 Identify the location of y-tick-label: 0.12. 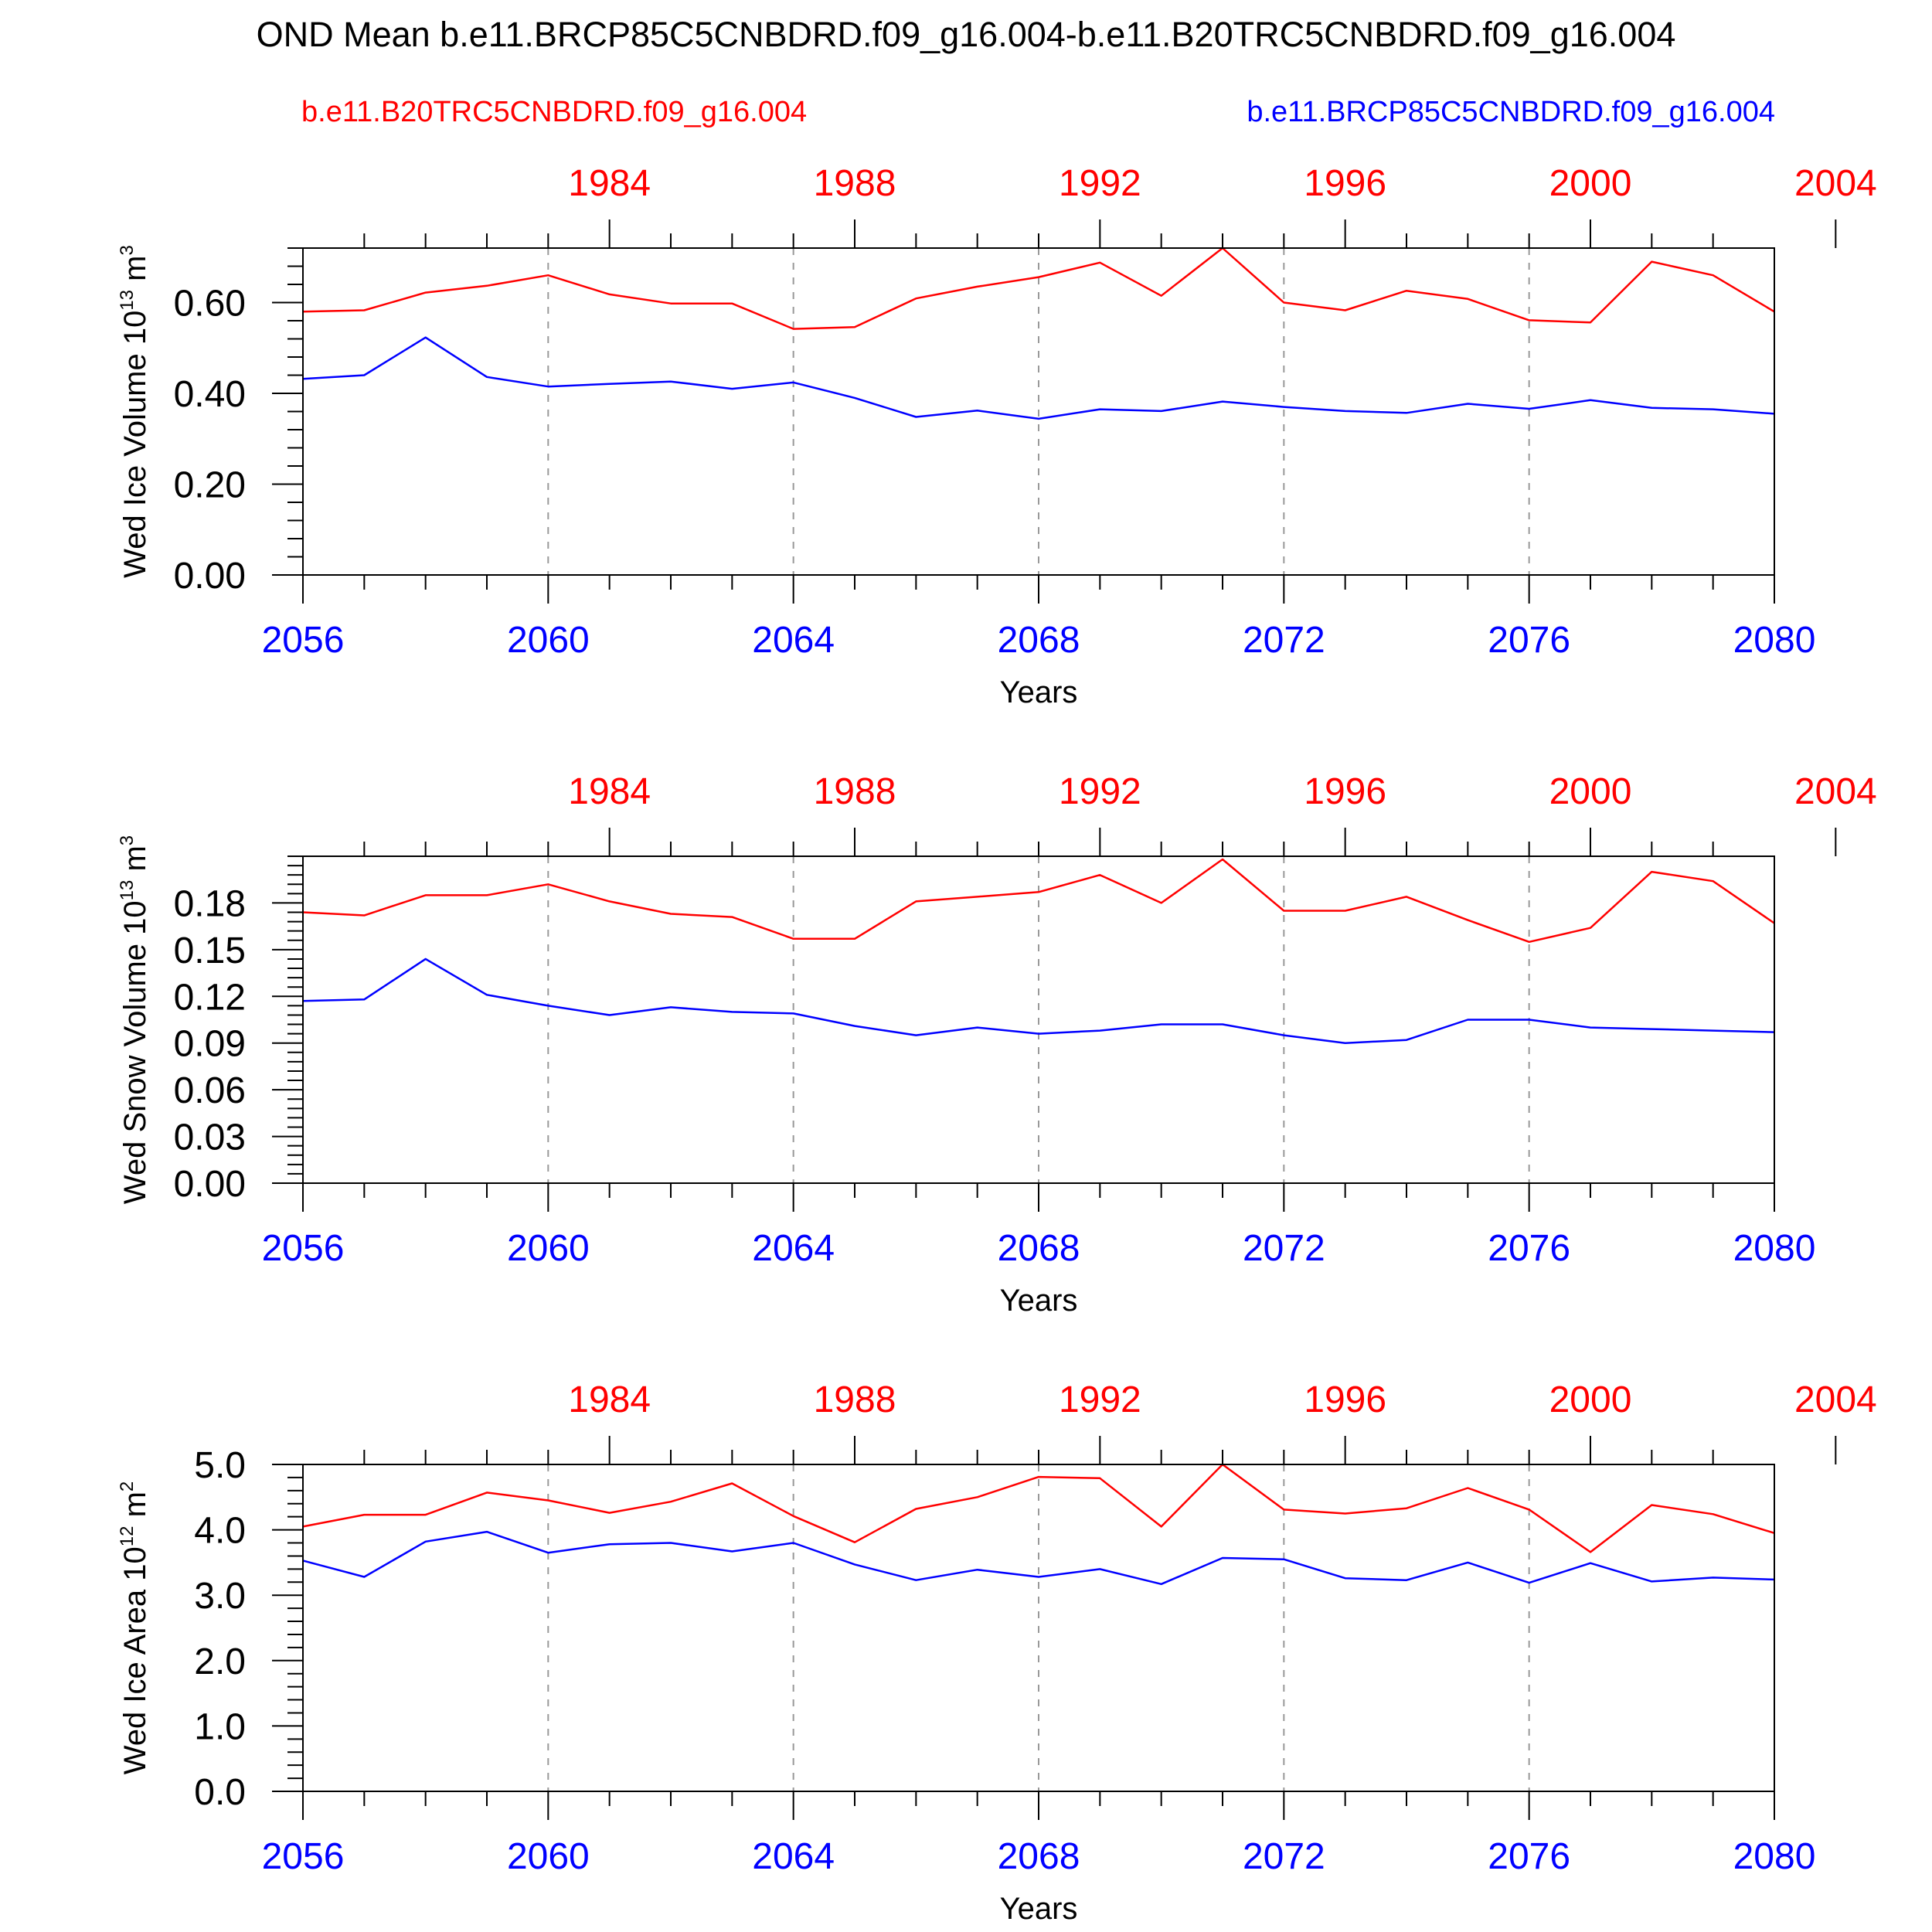
(210, 998).